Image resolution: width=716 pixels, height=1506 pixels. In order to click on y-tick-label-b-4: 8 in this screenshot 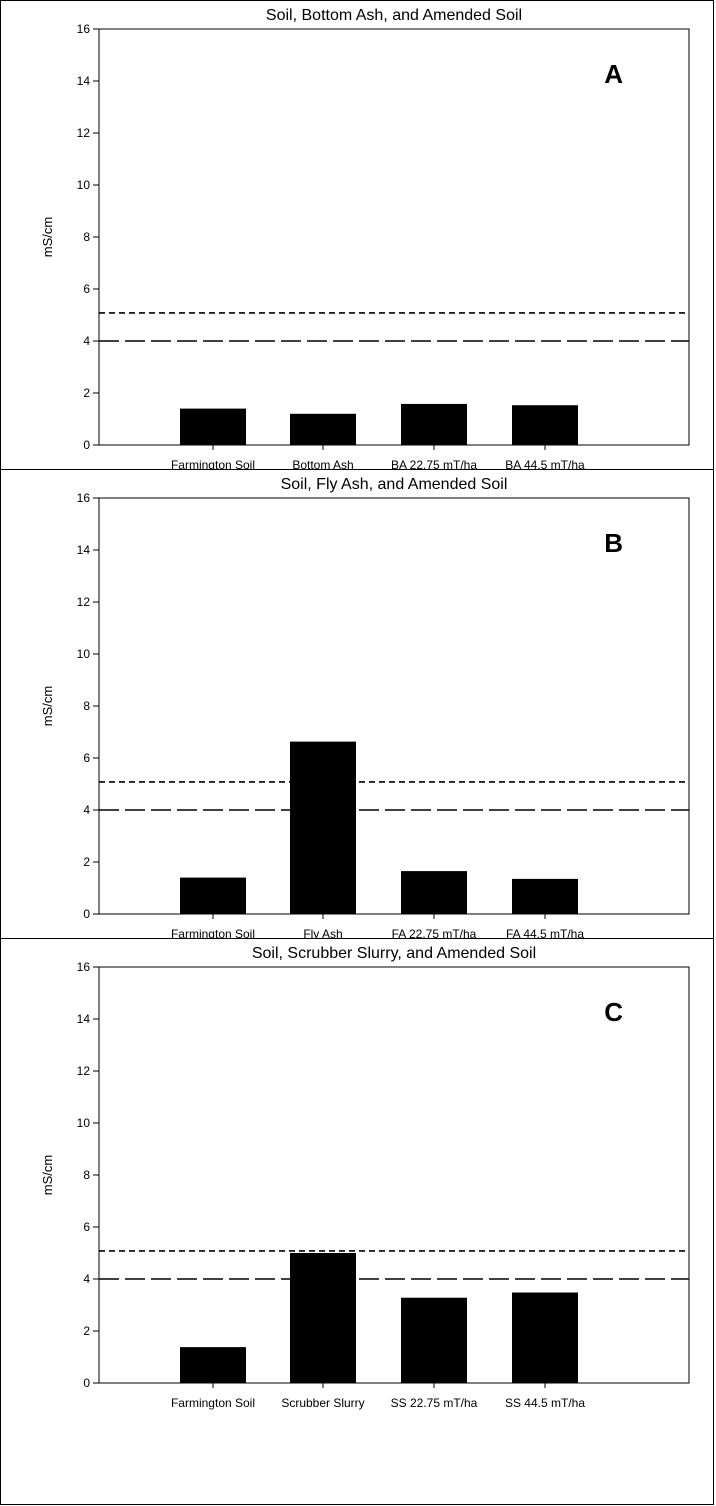, I will do `click(86, 706)`.